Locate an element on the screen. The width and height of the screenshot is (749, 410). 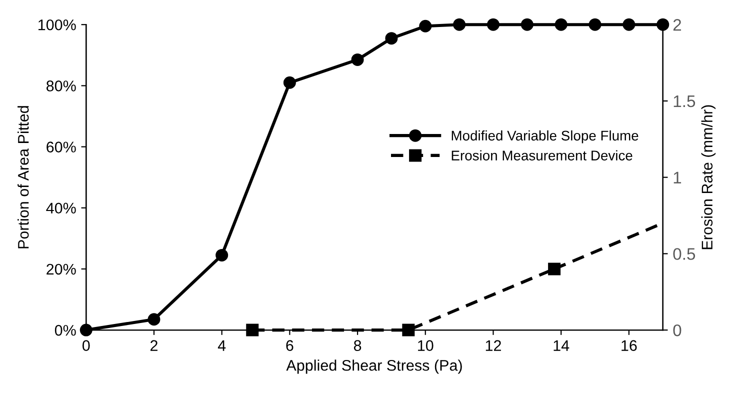
x-tick-label: 12 is located at coordinates (493, 345).